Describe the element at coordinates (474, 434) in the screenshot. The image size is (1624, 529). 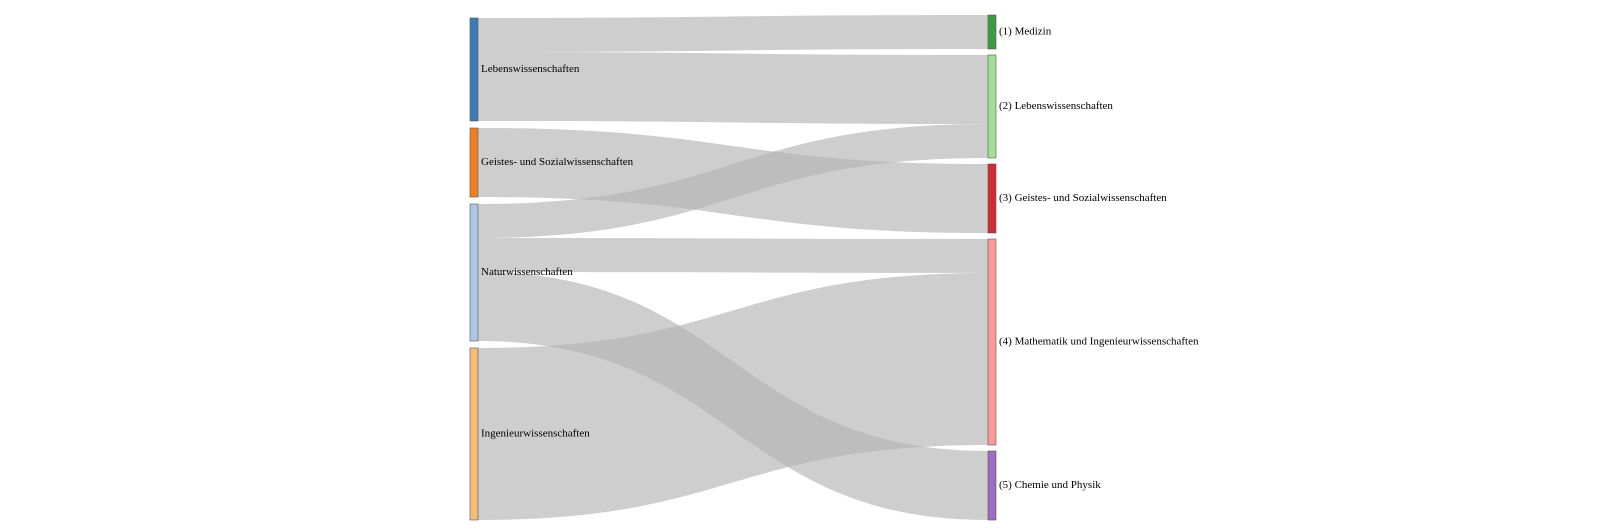
I see `source-node-ingenieur` at that location.